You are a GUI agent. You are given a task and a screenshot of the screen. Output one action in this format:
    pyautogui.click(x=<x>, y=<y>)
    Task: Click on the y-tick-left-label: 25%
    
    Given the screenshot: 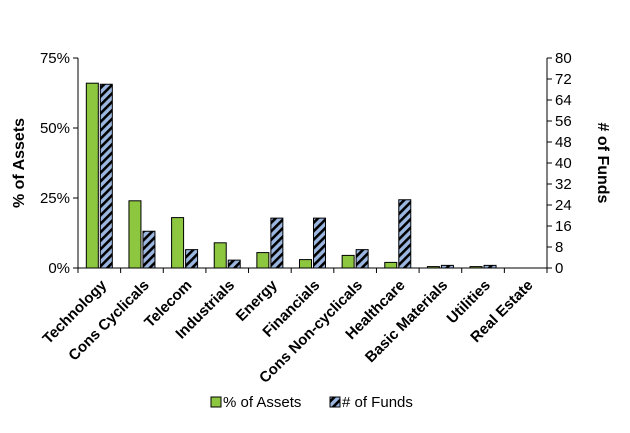 What is the action you would take?
    pyautogui.click(x=55, y=198)
    